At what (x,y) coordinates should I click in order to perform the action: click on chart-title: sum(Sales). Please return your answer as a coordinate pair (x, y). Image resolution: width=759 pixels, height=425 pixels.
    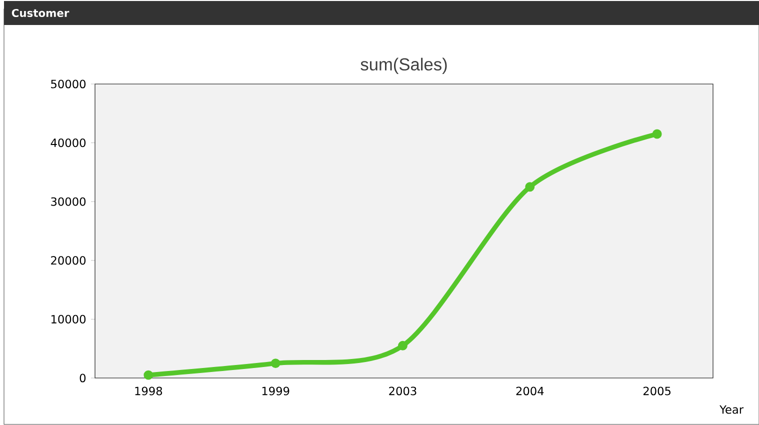
    Looking at the image, I should click on (403, 66).